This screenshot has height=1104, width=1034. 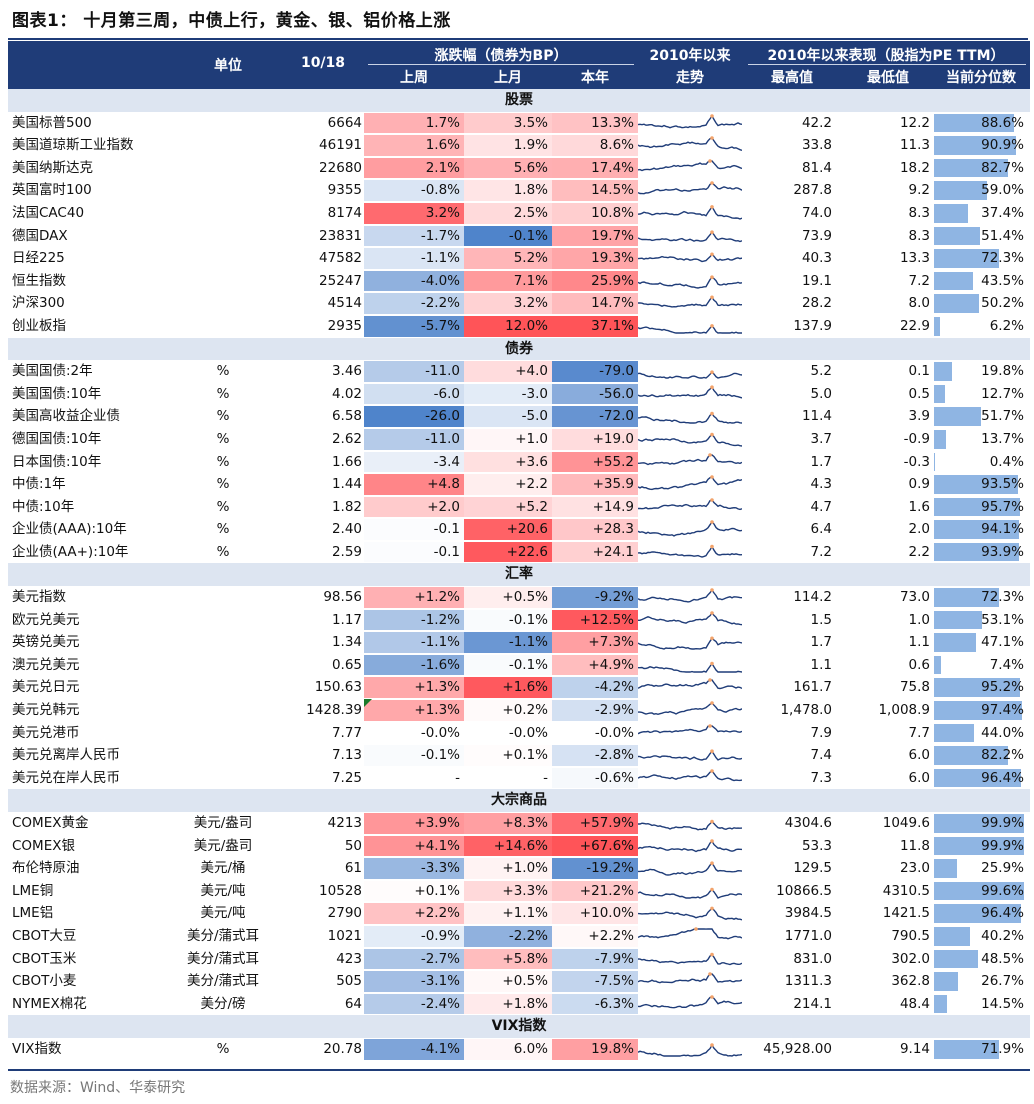 I want to click on change-week: 1.7%, so click(x=414, y=123).